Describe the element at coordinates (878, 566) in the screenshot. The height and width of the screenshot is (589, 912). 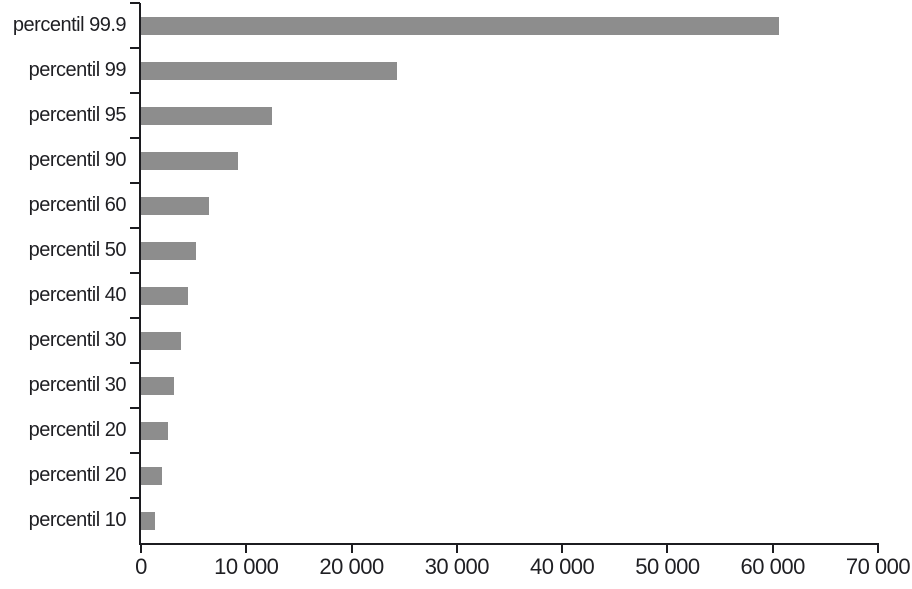
I see `x-axis-tick-label: 70 000` at that location.